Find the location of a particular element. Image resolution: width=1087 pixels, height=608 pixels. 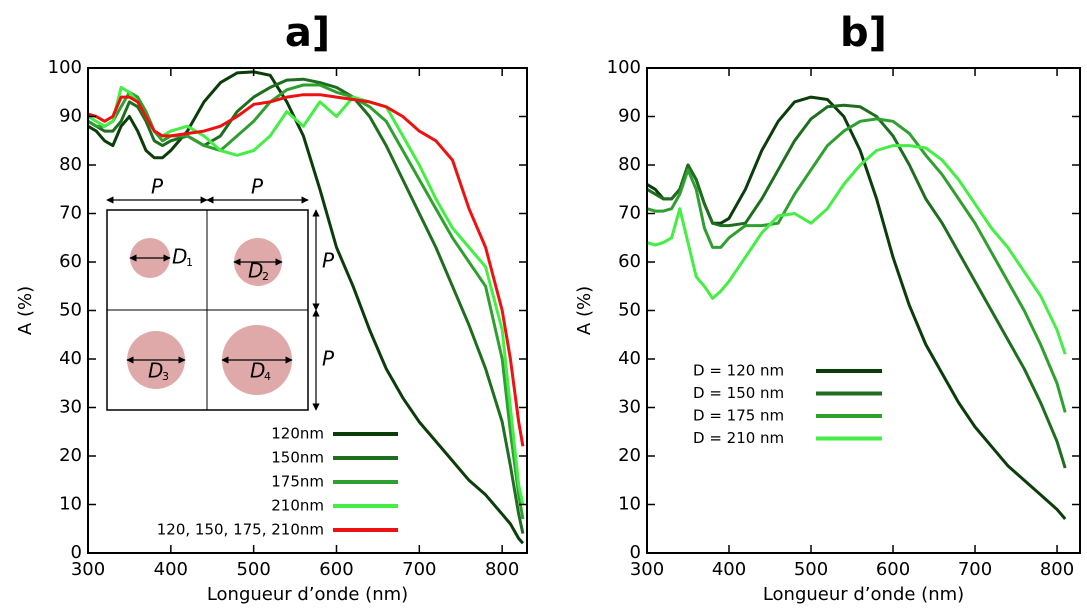

chart-title: b] is located at coordinates (863, 33).